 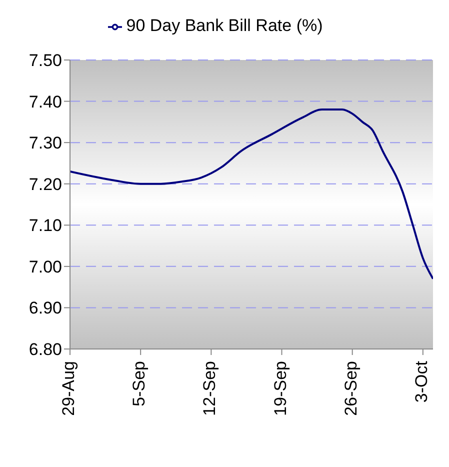 I want to click on x-tick-label: 29-Aug, so click(x=68, y=388).